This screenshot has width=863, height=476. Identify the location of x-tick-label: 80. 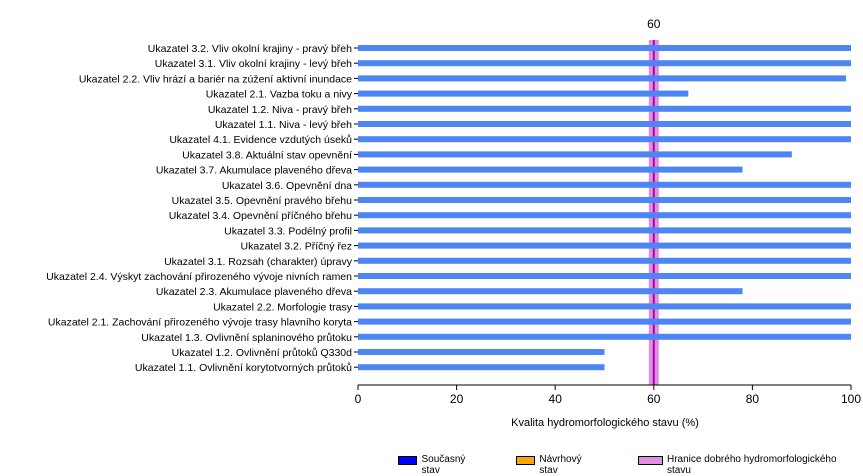
(753, 399).